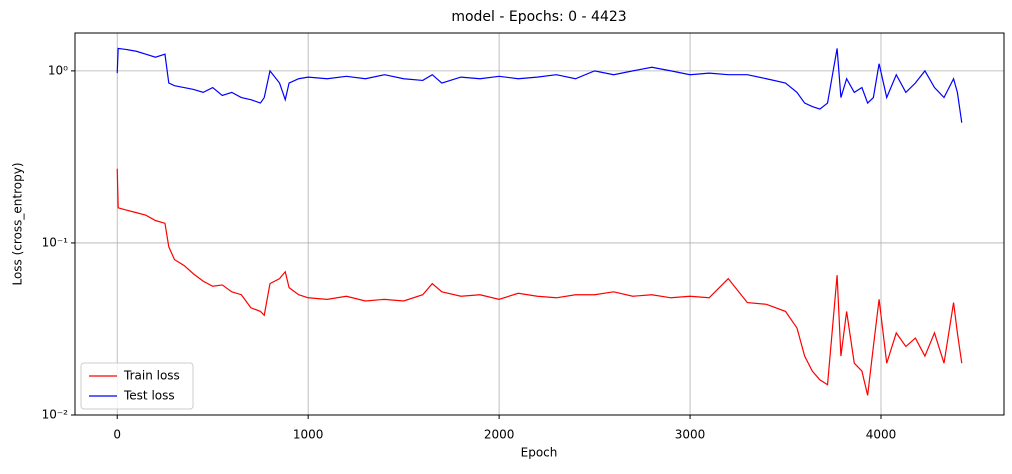  What do you see at coordinates (499, 435) in the screenshot?
I see `x-tick-label: 2000` at bounding box center [499, 435].